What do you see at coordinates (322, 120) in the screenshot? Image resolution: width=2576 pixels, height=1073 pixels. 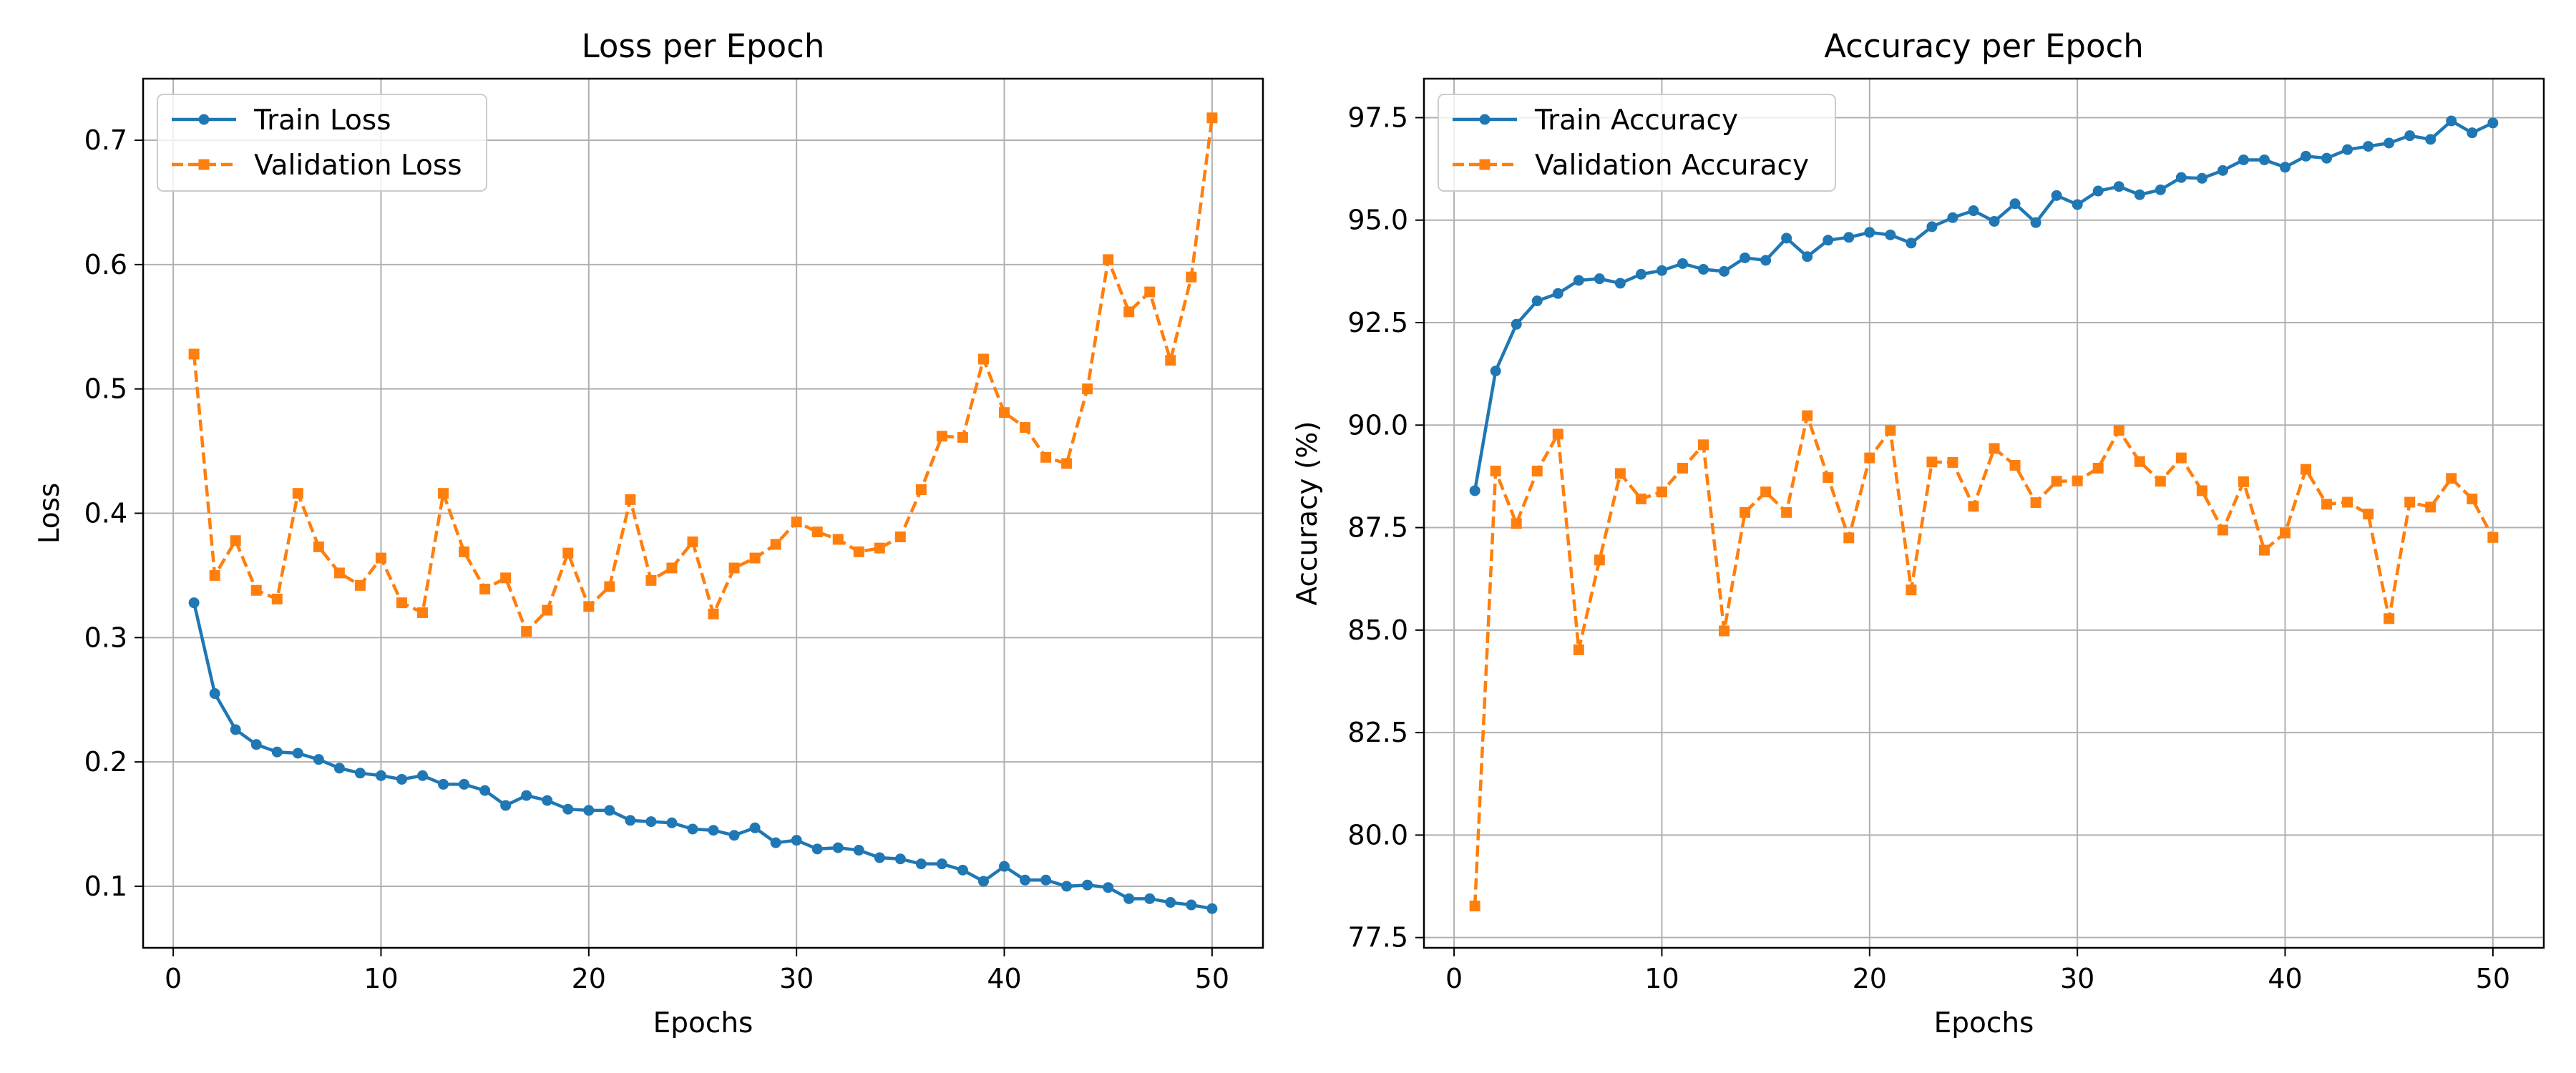 I see `loss-legend-label: Train Loss` at bounding box center [322, 120].